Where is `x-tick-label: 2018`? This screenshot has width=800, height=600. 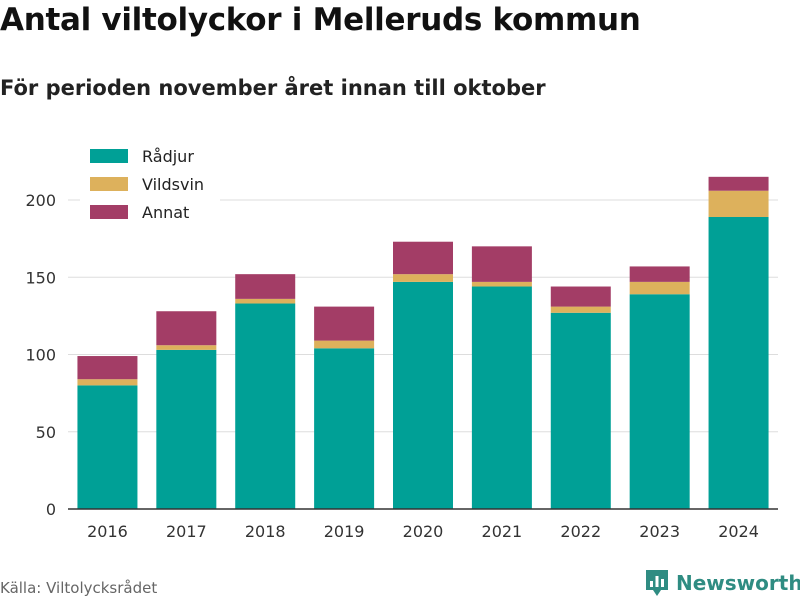
x-tick-label: 2018 is located at coordinates (265, 531).